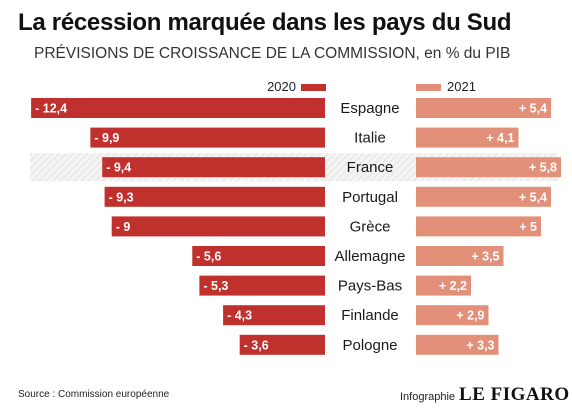 This screenshot has width=572, height=412. Describe the element at coordinates (370, 256) in the screenshot. I see `category-label: Allemagne` at that location.